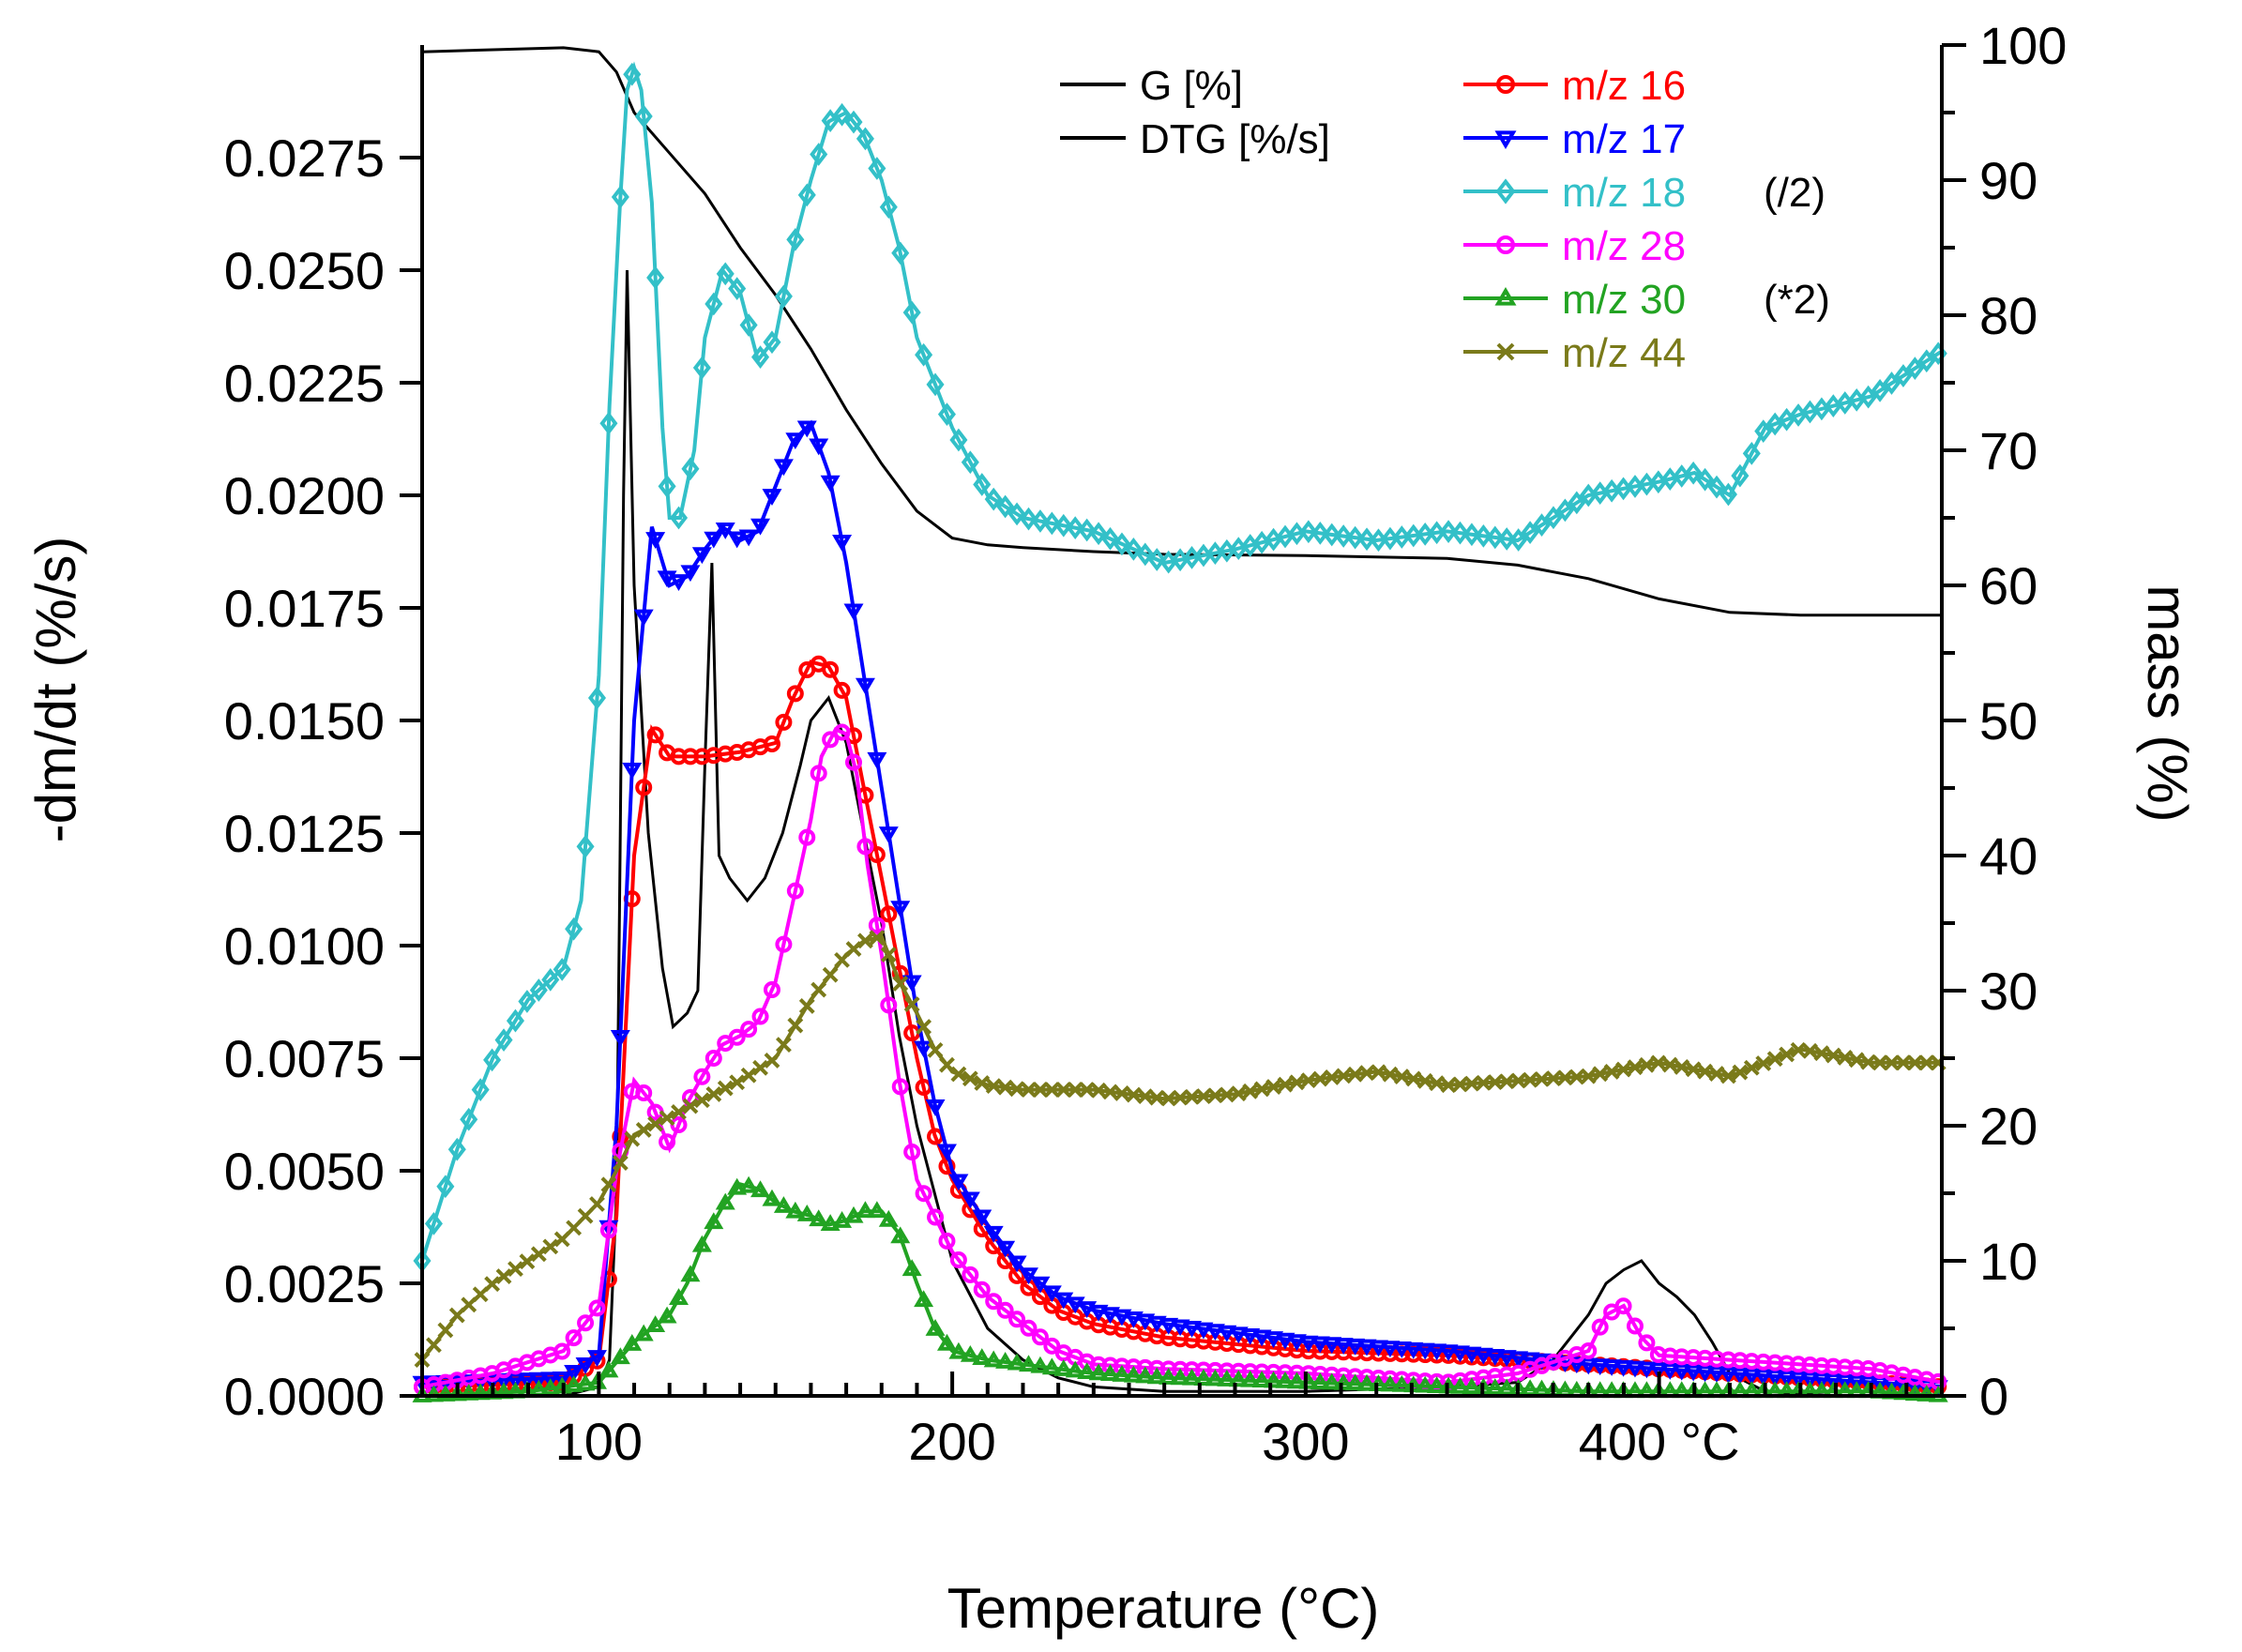  Describe the element at coordinates (1574, 353) in the screenshot. I see `legend-entry-m-z-44: m/z 44` at that location.